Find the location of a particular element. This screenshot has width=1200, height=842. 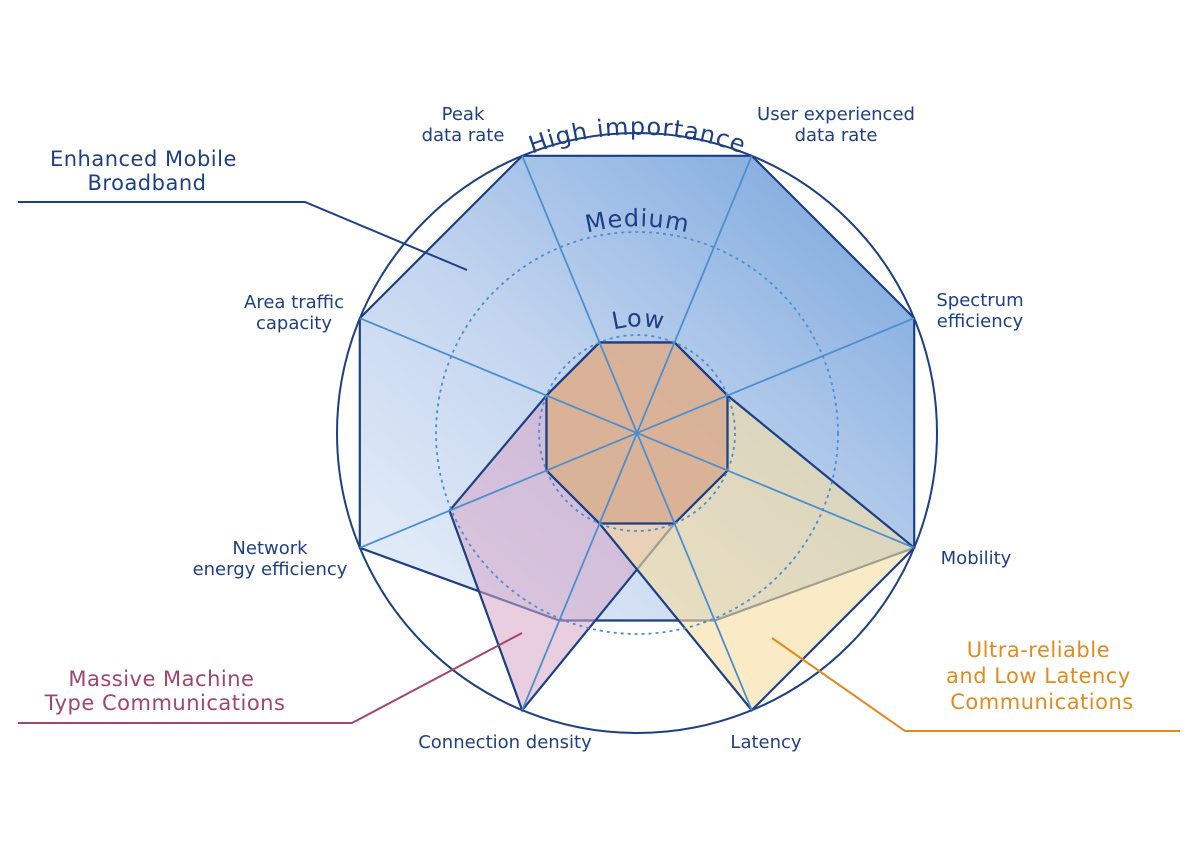

low-ring is located at coordinates (637, 433).